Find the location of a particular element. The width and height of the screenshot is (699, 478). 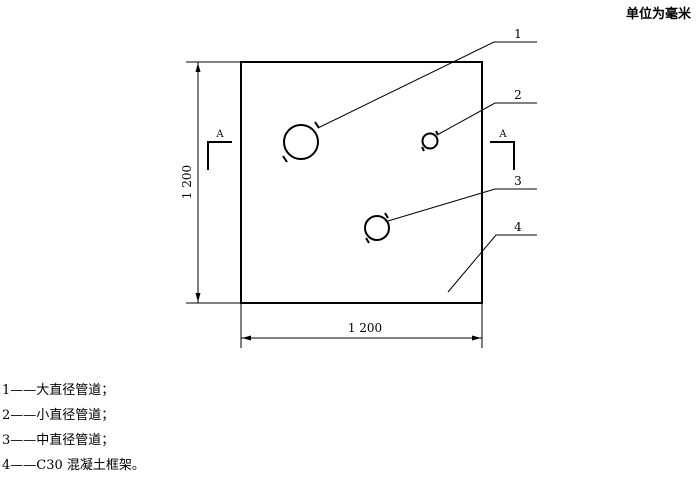

callout-1-label: 1 is located at coordinates (518, 34).